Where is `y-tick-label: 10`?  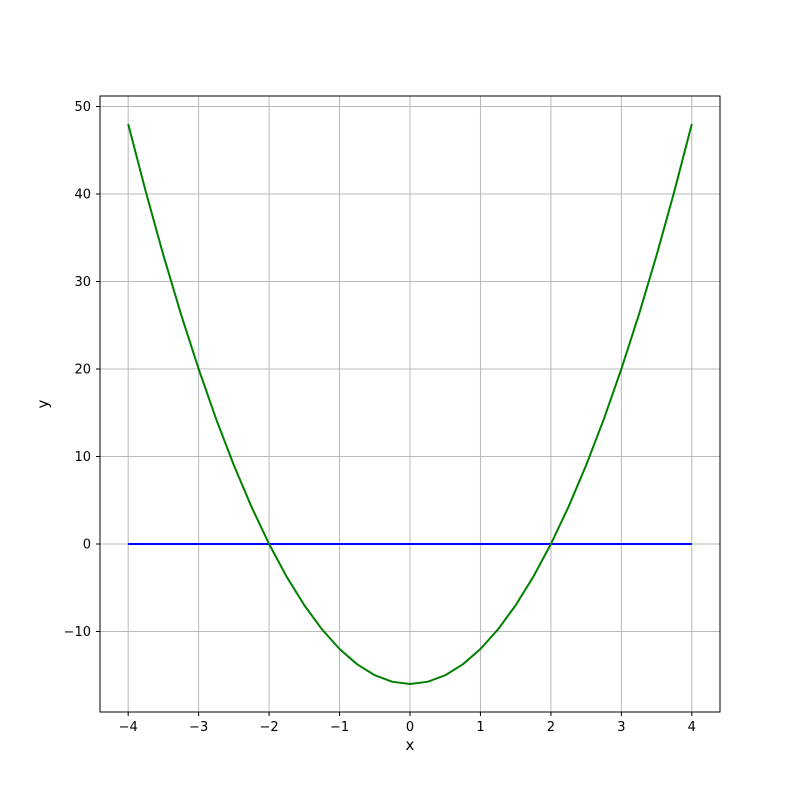 y-tick-label: 10 is located at coordinates (82, 457).